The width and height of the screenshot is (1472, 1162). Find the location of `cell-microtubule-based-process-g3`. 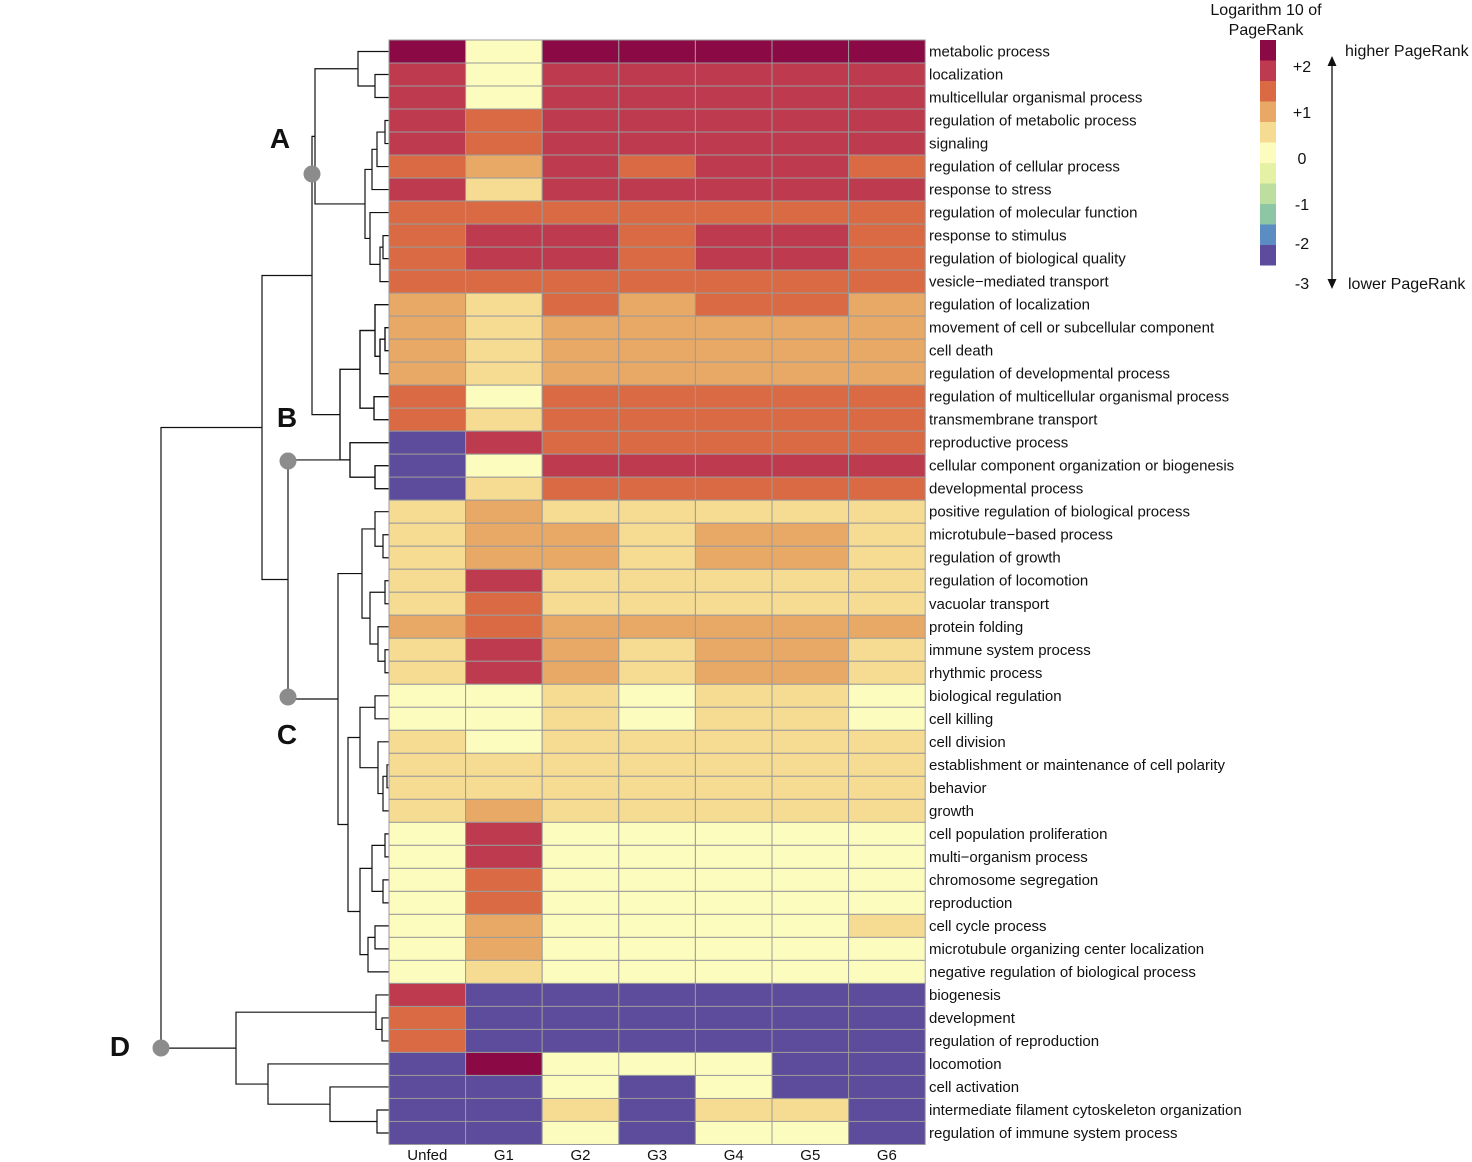

cell-microtubule-based-process-g3 is located at coordinates (657, 534).